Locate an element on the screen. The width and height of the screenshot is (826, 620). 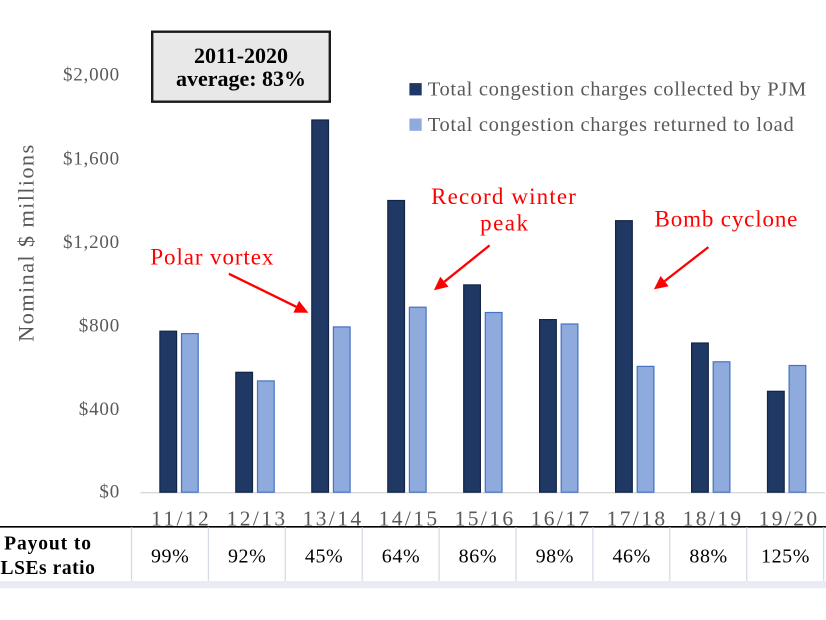
svg-text: Record winter is located at coordinates (504, 196).